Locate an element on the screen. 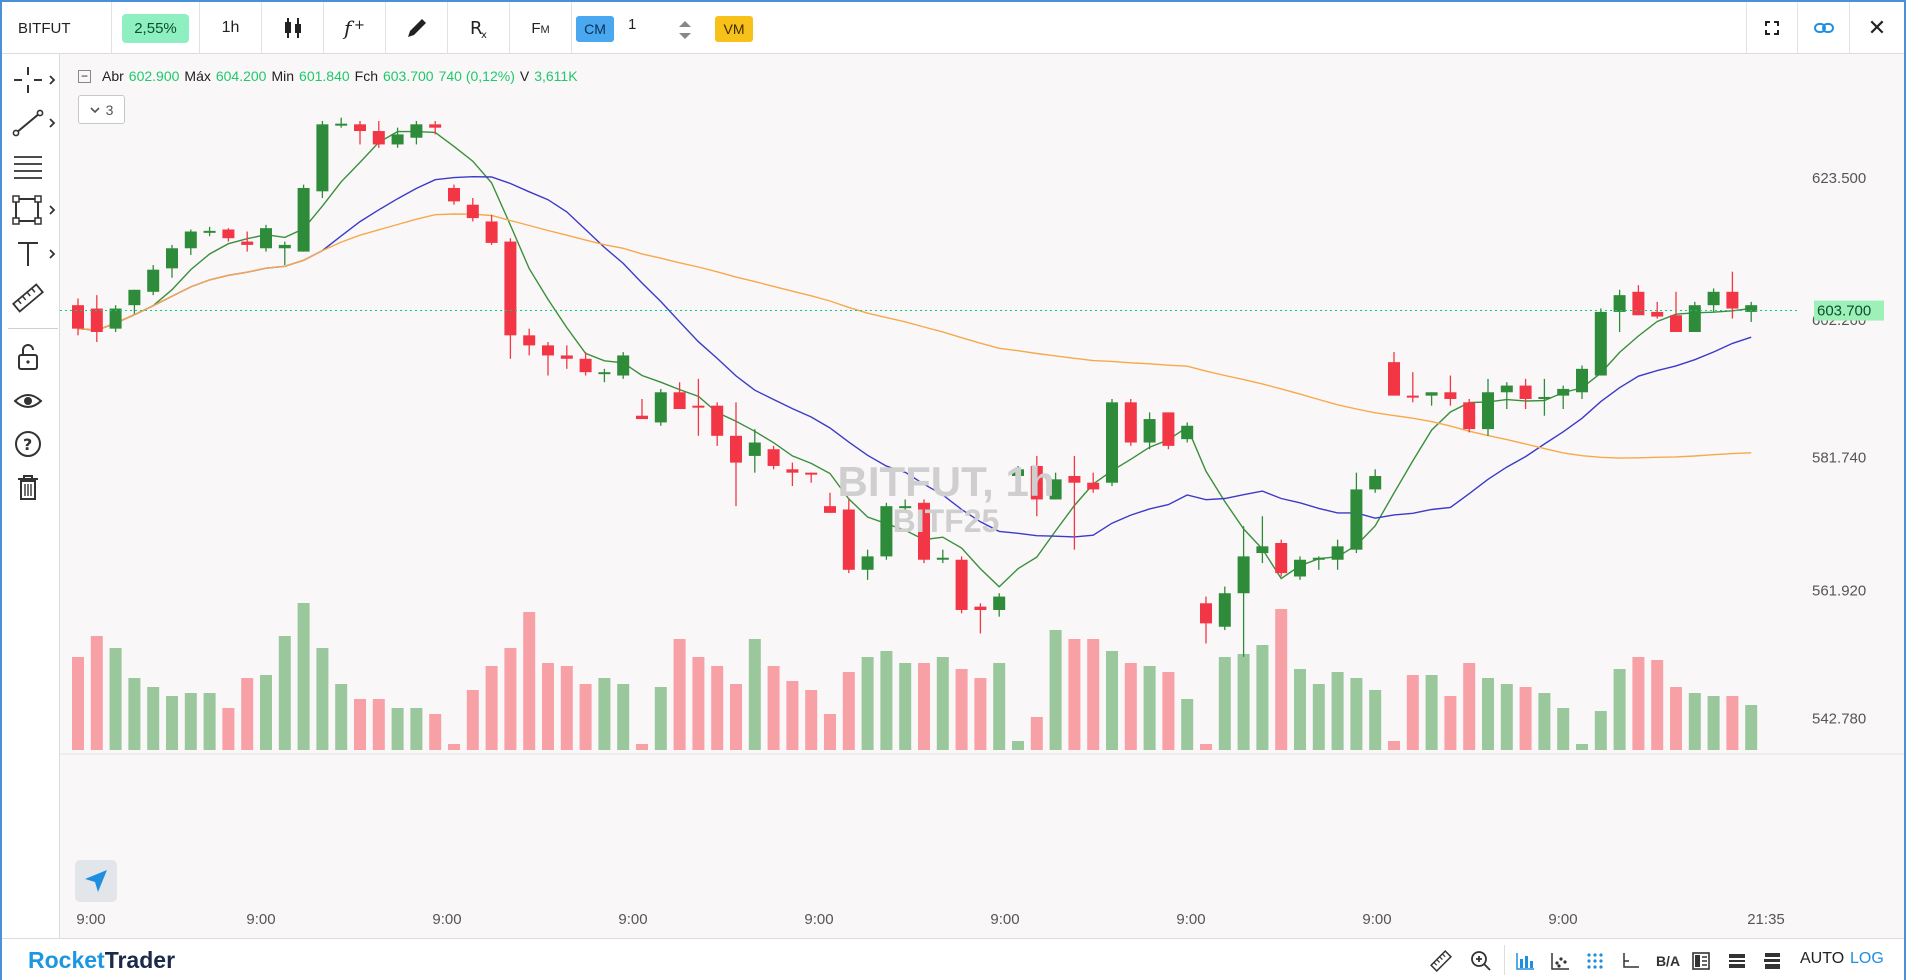 The height and width of the screenshot is (980, 1906). crosshair-tool is located at coordinates (33, 80).